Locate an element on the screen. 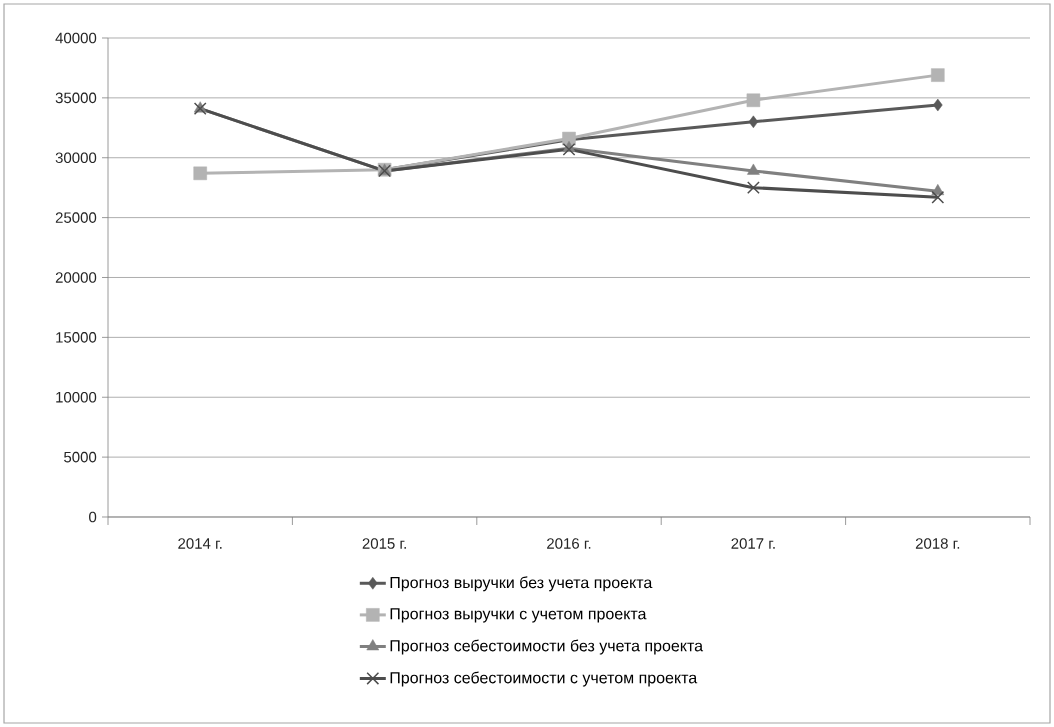 Image resolution: width=1054 pixels, height=727 pixels. legend-label: Прогноз выручки без учета проекта is located at coordinates (521, 584).